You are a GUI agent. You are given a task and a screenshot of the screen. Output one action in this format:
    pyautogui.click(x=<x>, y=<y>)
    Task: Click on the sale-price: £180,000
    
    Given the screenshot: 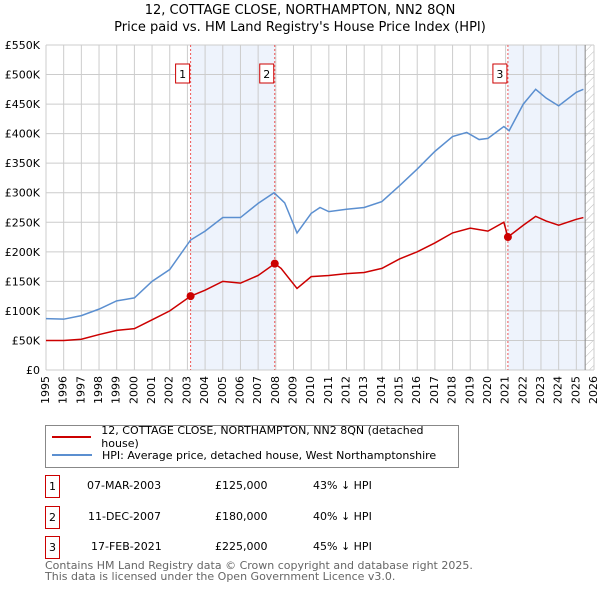 What is the action you would take?
    pyautogui.click(x=241, y=516)
    